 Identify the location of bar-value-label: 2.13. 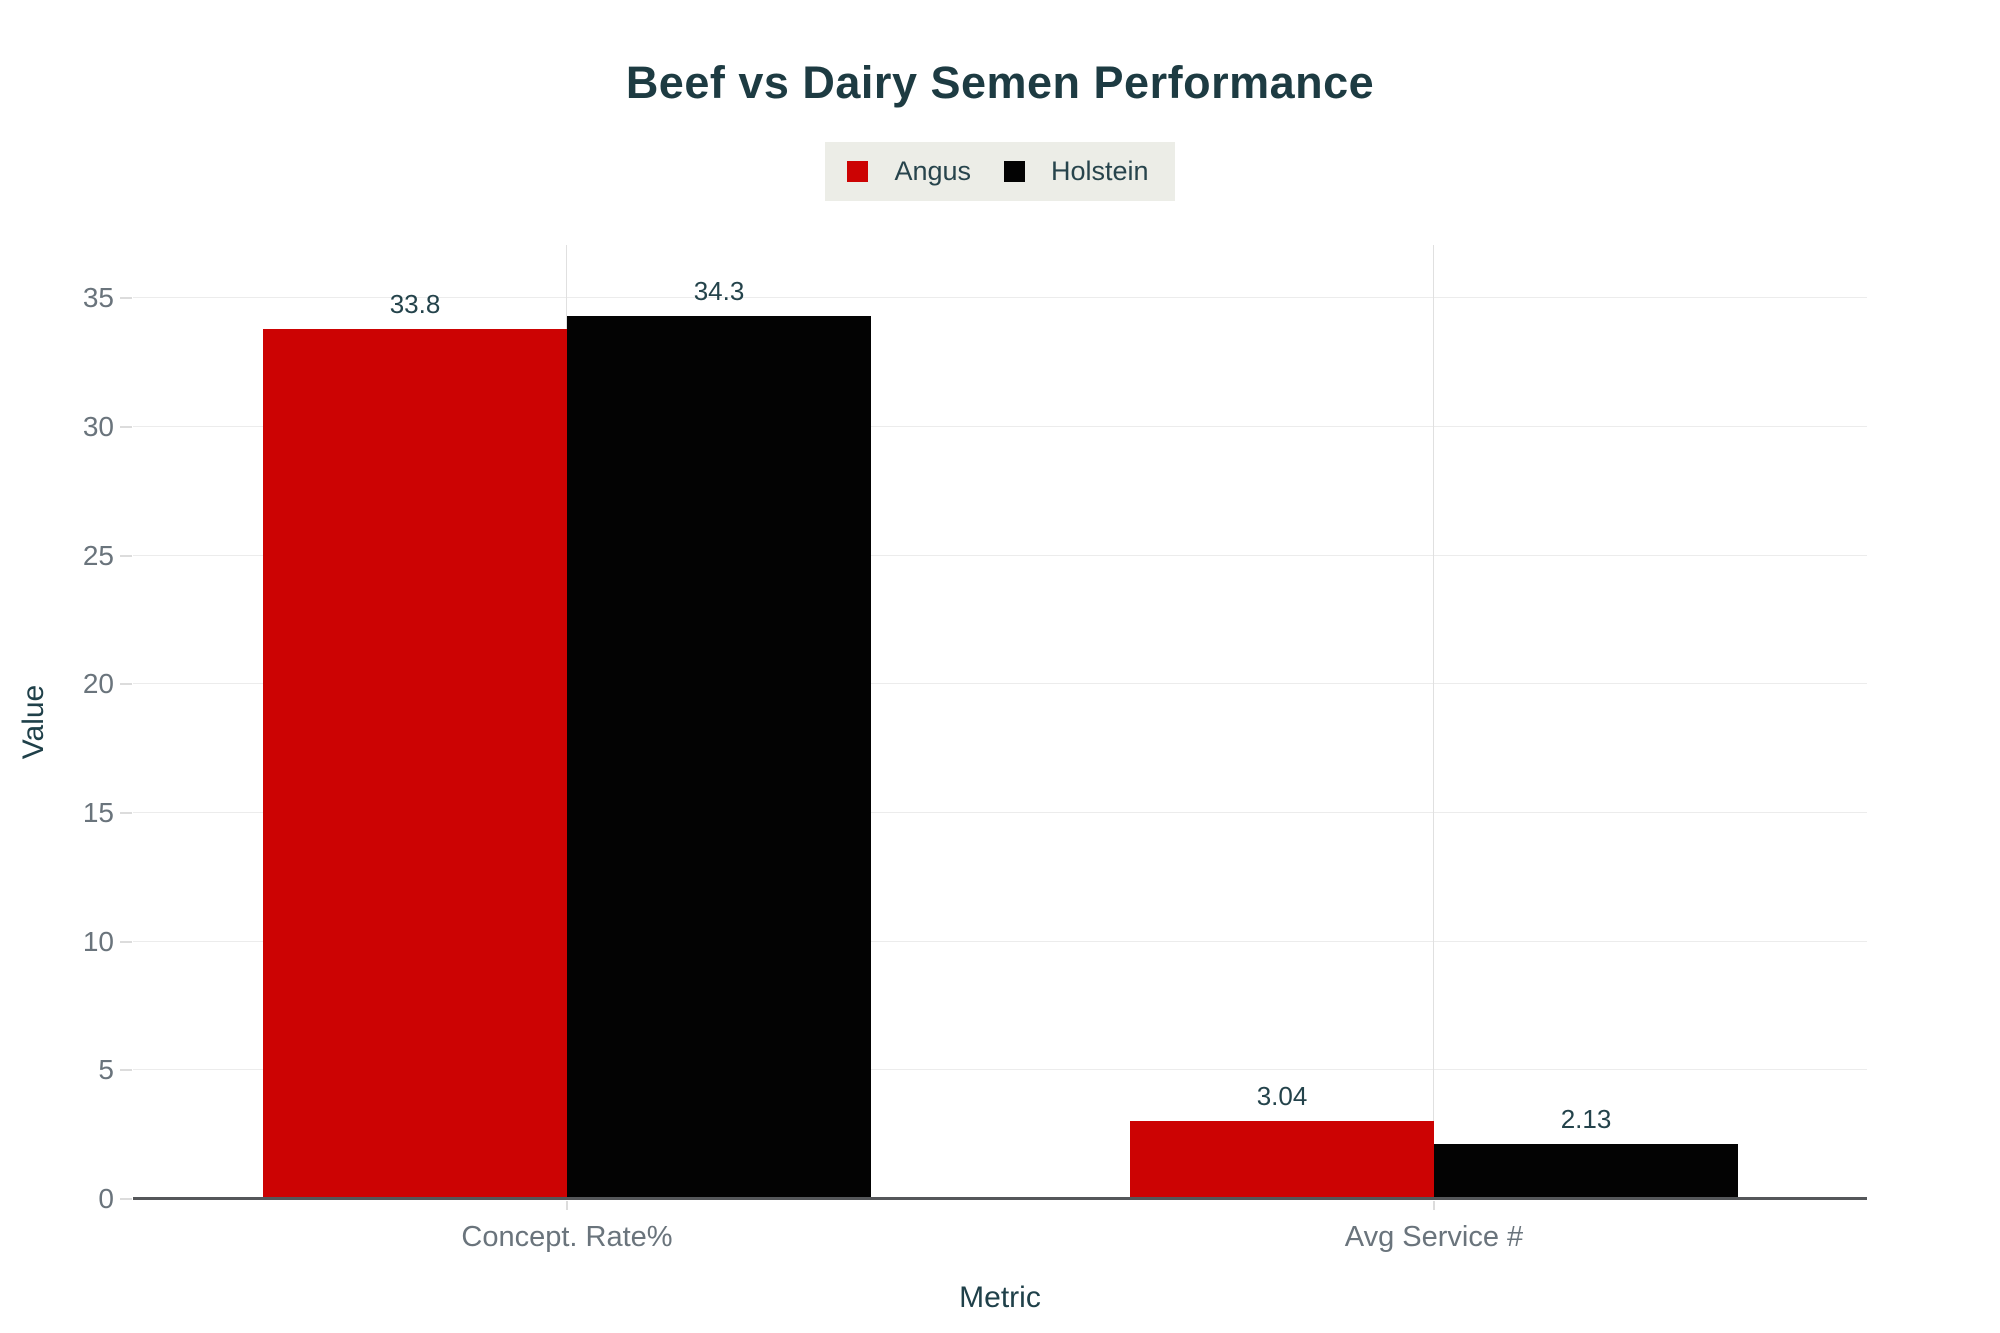
(1586, 1119).